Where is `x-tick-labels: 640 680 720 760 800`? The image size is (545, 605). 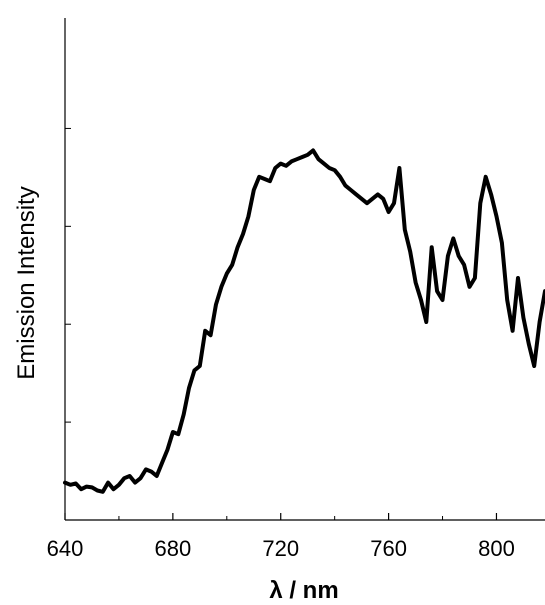 x-tick-labels: 640 680 720 760 800 is located at coordinates (281, 548).